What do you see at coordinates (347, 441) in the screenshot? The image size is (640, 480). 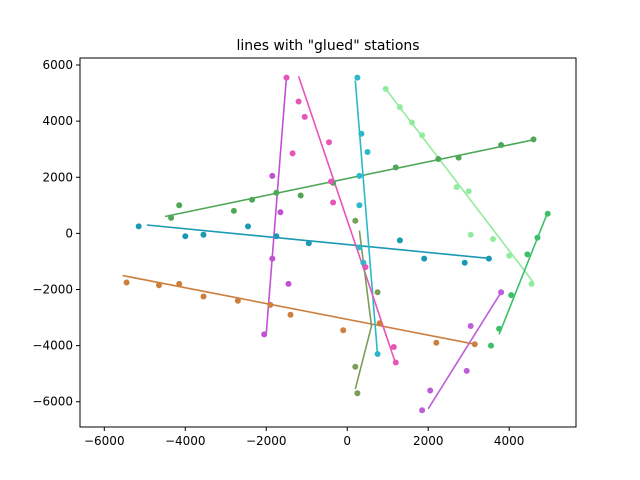 I see `x-tick-label-3: 0` at bounding box center [347, 441].